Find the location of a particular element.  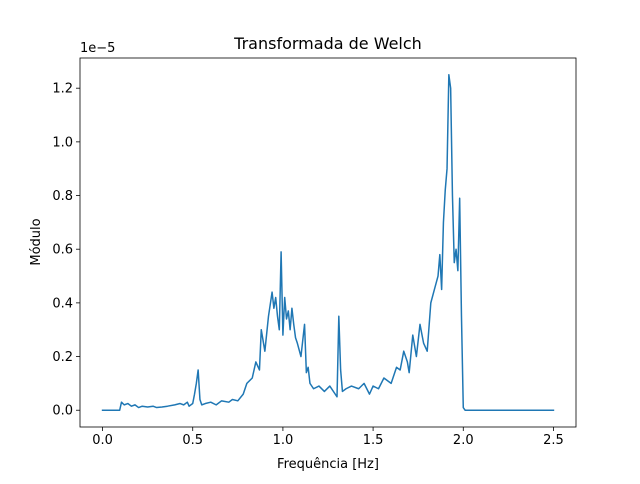

x-axis-ticks: 0.0 0.5 1.0 1.5 2.0 2.5 is located at coordinates (328, 437).